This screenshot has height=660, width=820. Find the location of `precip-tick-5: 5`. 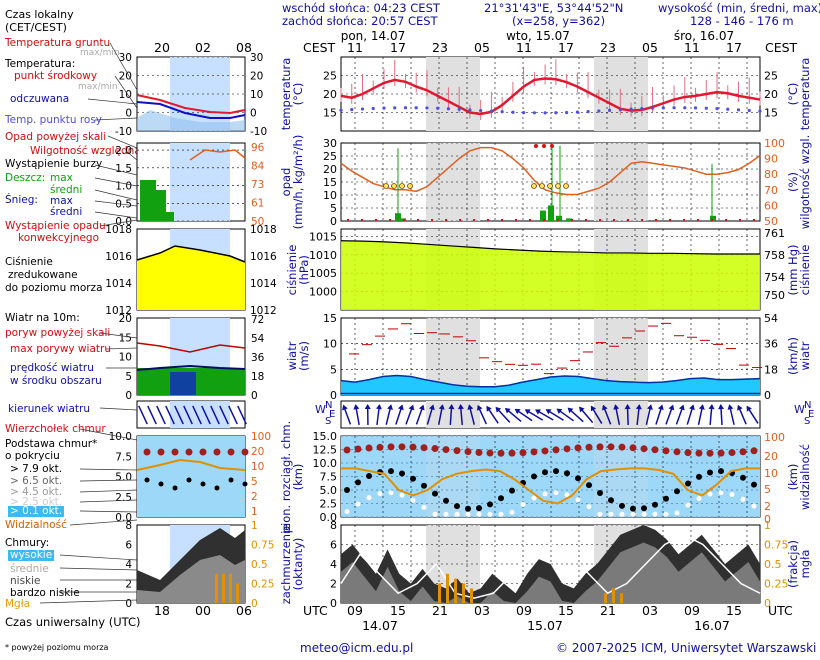

precip-tick-5: 5 is located at coordinates (333, 208).